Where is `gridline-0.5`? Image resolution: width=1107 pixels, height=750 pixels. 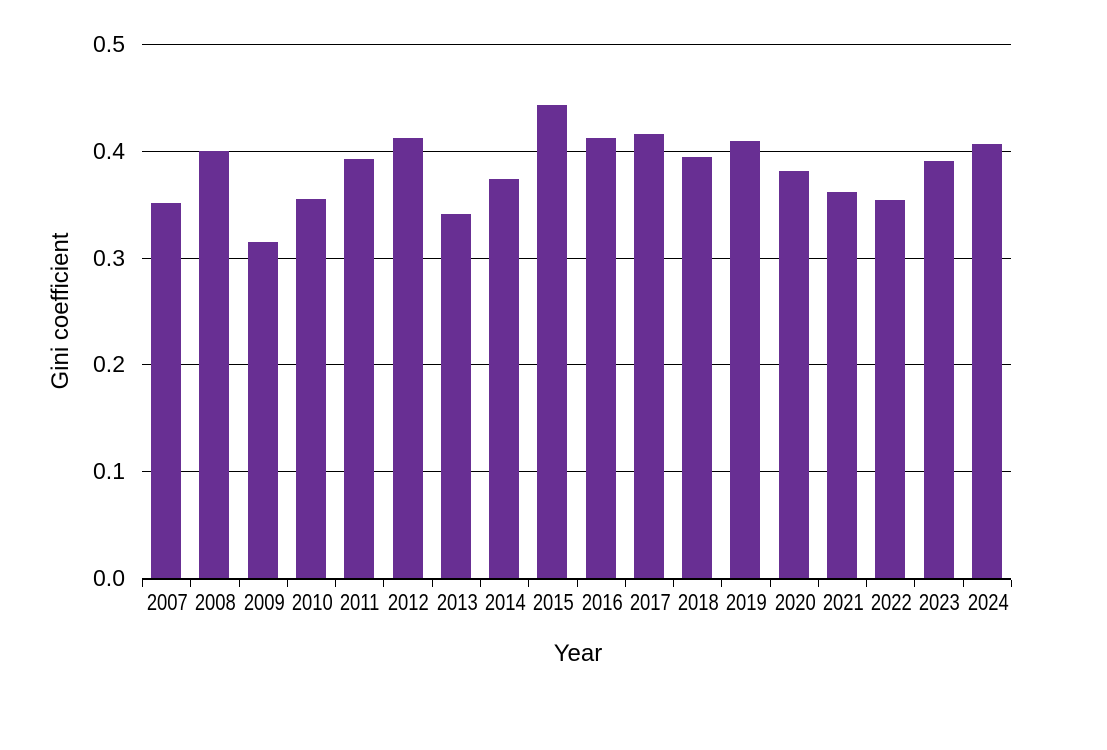
gridline-0.5 is located at coordinates (576, 44).